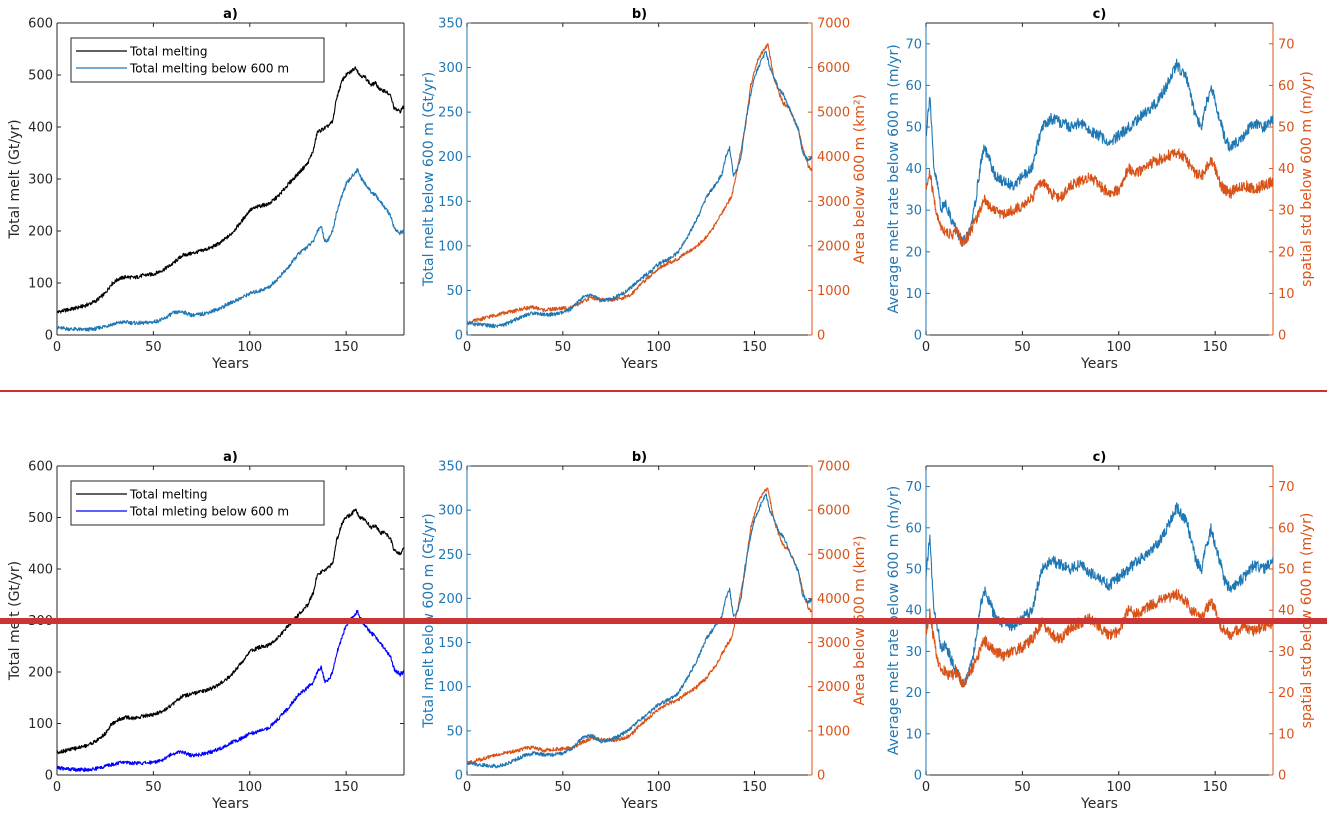 This screenshot has height=814, width=1327. I want to click on legend-entry: Total melting, so click(168, 52).